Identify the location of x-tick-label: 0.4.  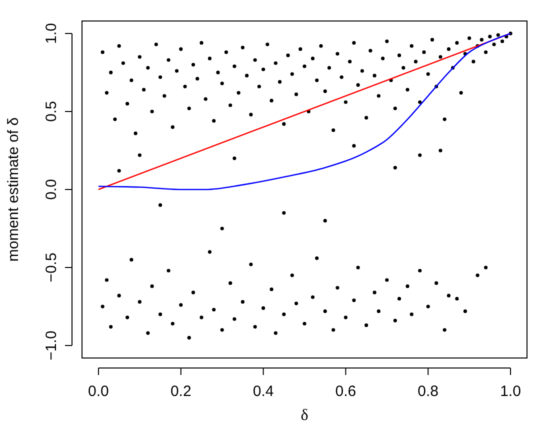
(263, 391).